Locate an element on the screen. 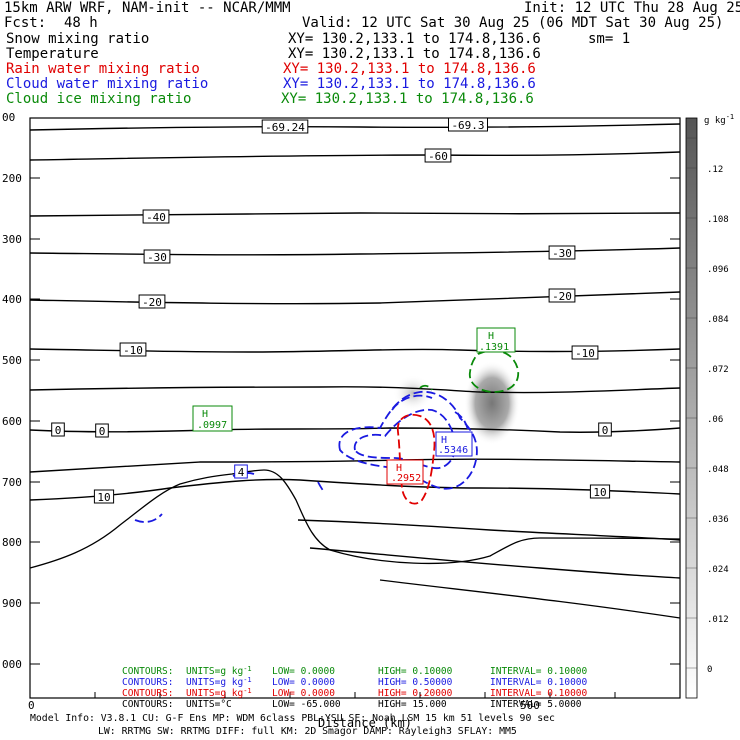 This screenshot has height=740, width=740. terrain-lower-line is located at coordinates (530, 599).